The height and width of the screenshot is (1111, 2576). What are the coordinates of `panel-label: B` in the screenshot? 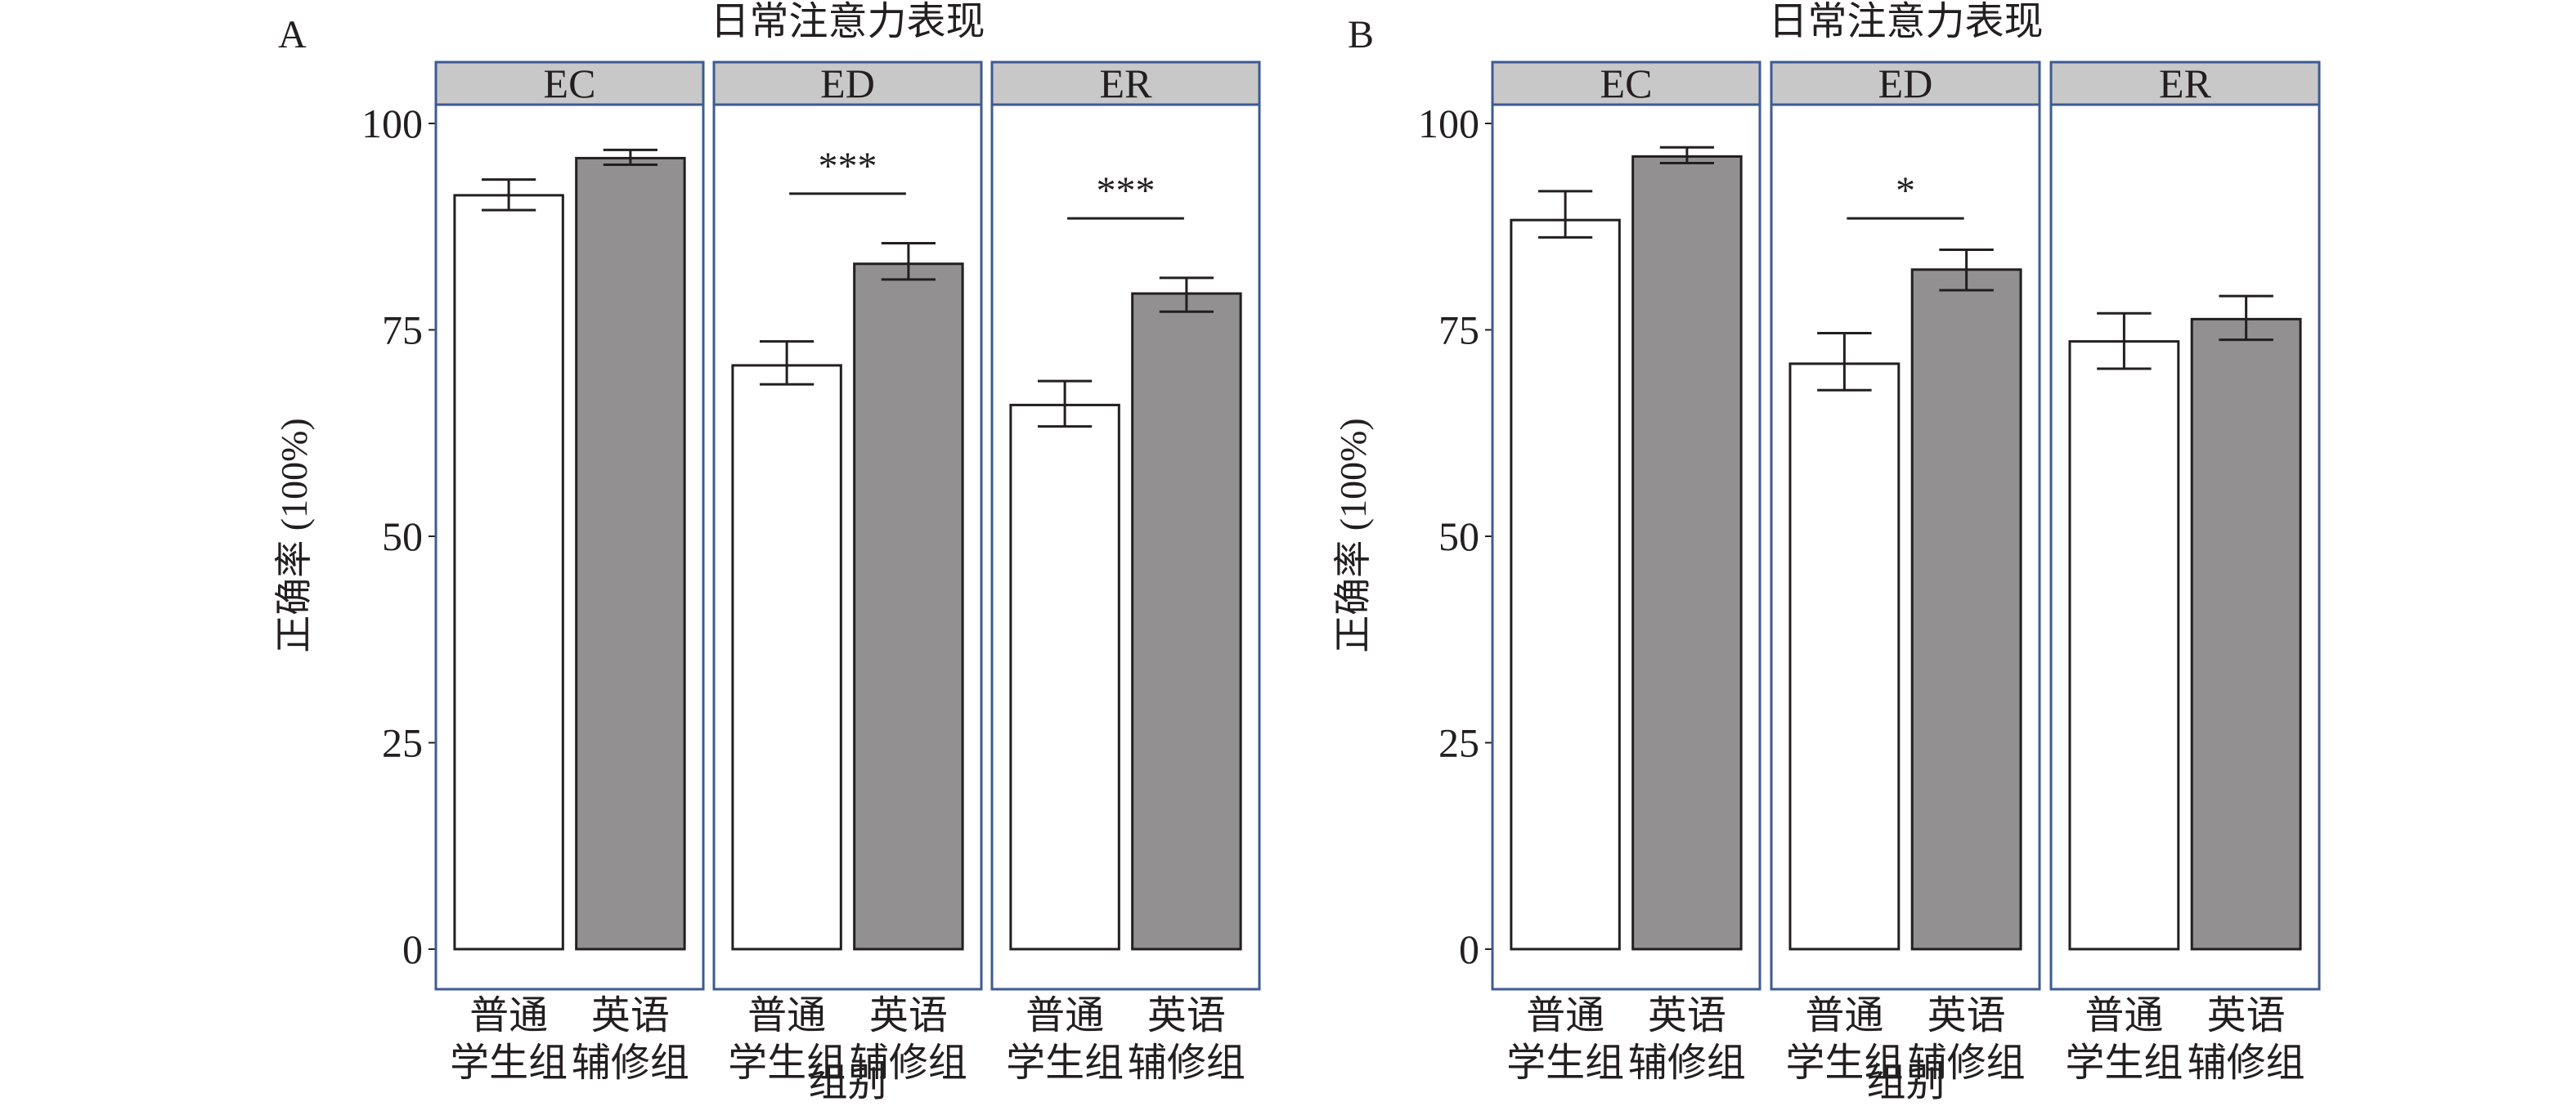 It's located at (1361, 34).